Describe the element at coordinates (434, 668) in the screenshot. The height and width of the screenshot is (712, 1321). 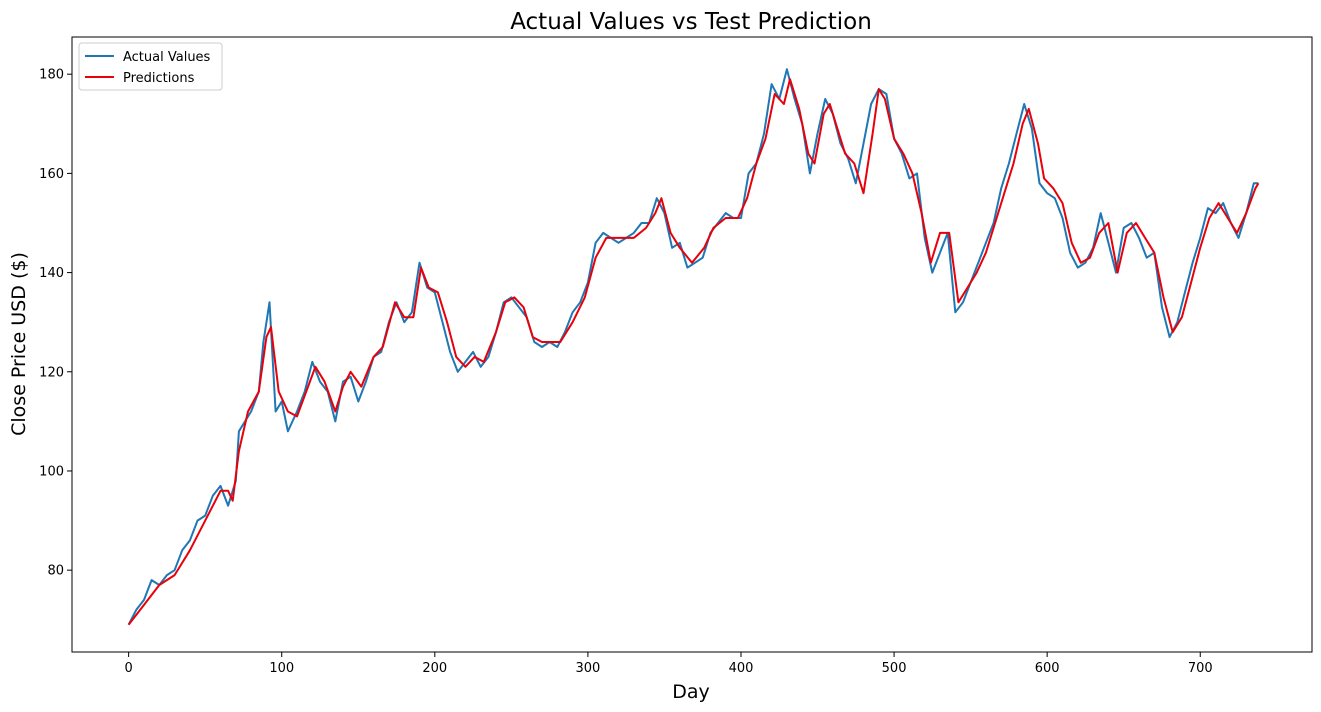
I see `x-tick-label: 200` at that location.